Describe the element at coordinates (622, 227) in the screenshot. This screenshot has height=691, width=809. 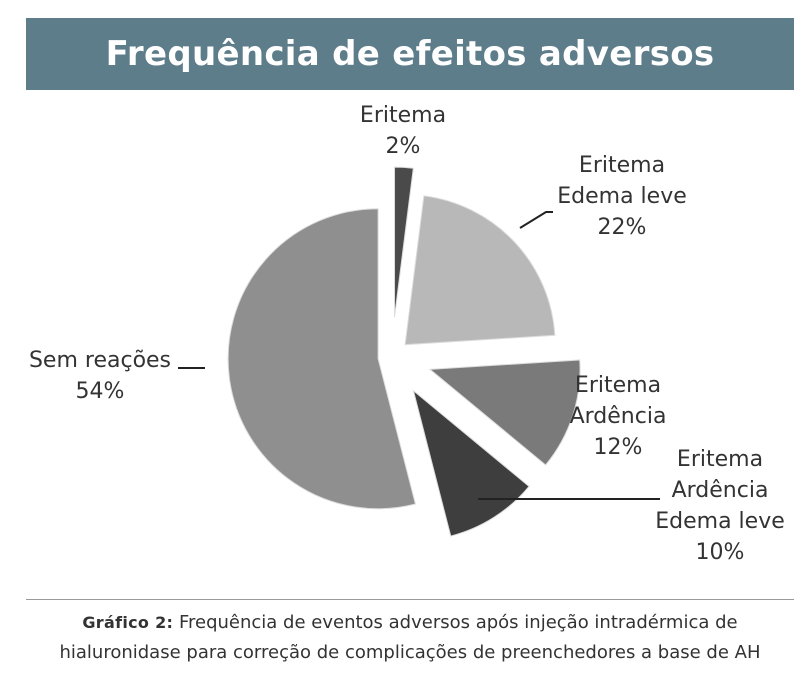
I see `slice-label-line: 22%` at that location.